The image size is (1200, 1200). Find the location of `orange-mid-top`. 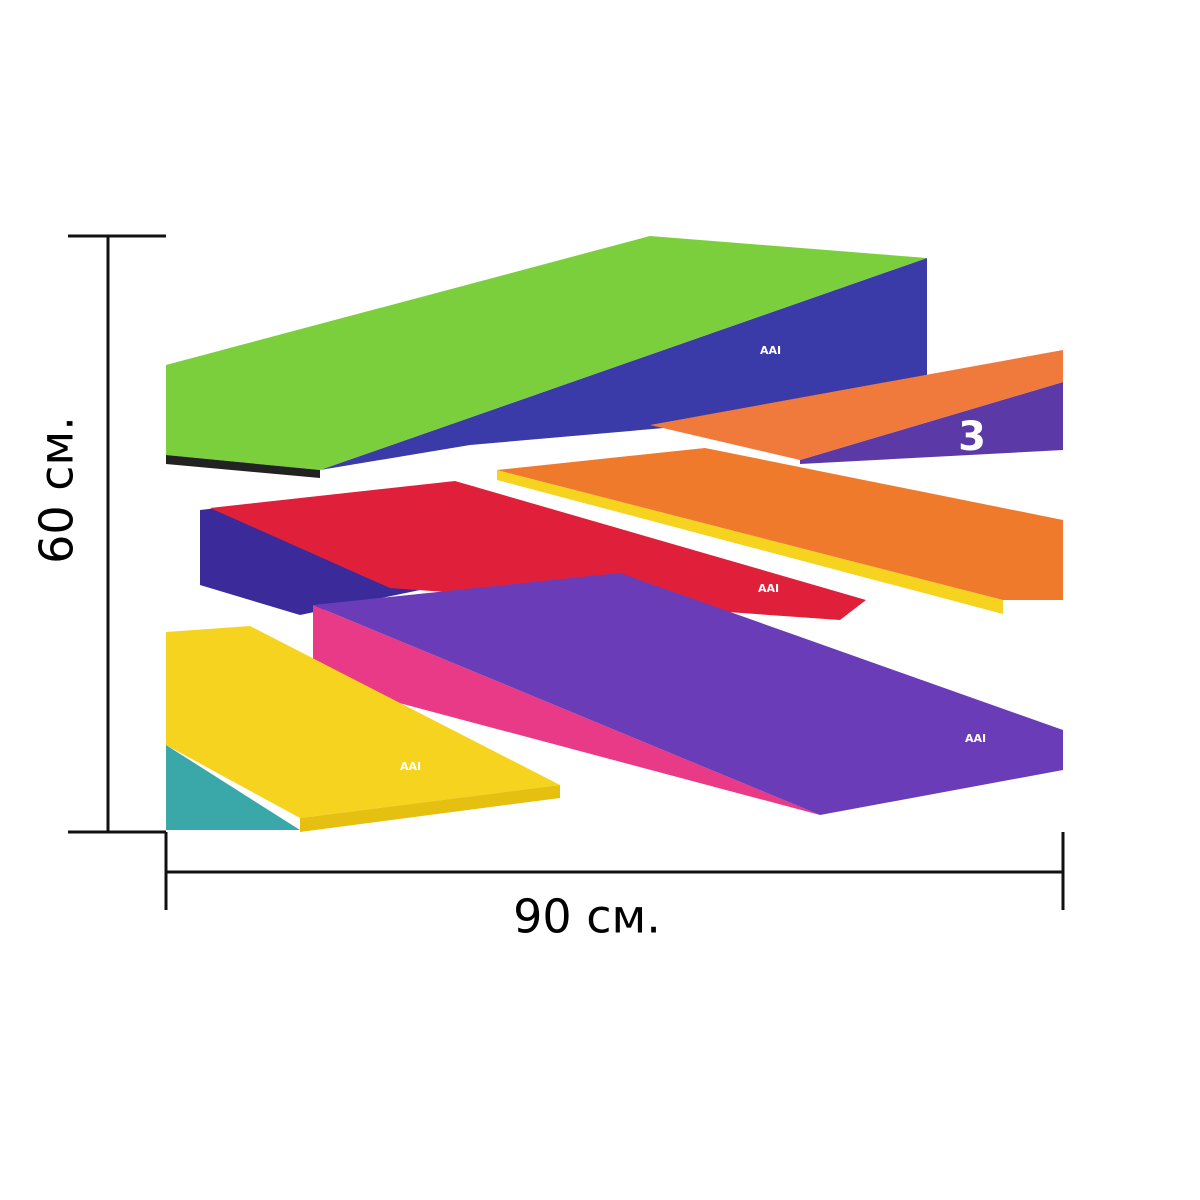

orange-mid-top is located at coordinates (780, 524).